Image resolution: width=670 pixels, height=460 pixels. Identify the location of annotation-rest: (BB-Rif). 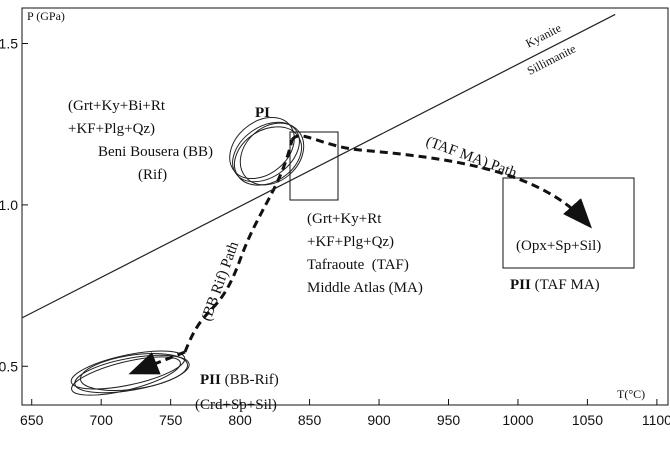
(252, 380).